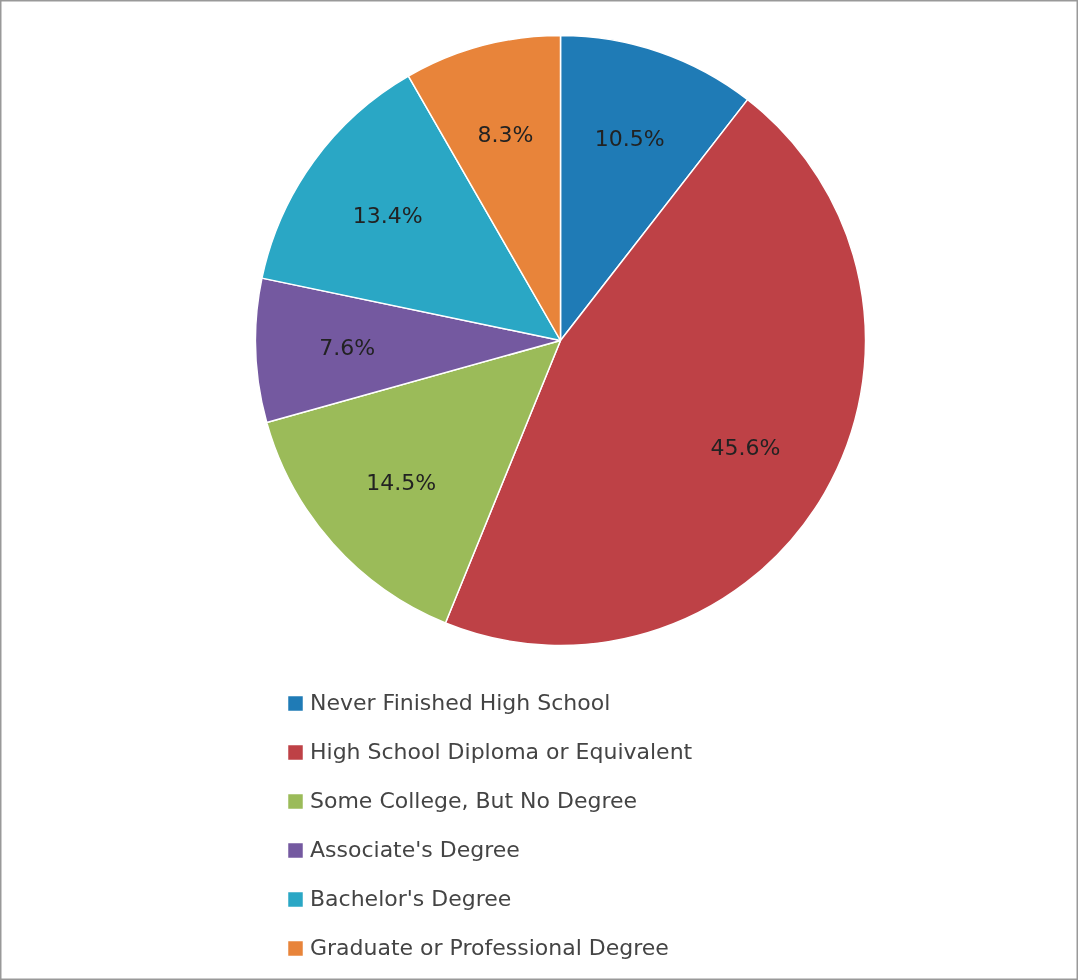 The width and height of the screenshot is (1078, 980). What do you see at coordinates (415, 849) in the screenshot?
I see `legend-label: Associate's Degree` at bounding box center [415, 849].